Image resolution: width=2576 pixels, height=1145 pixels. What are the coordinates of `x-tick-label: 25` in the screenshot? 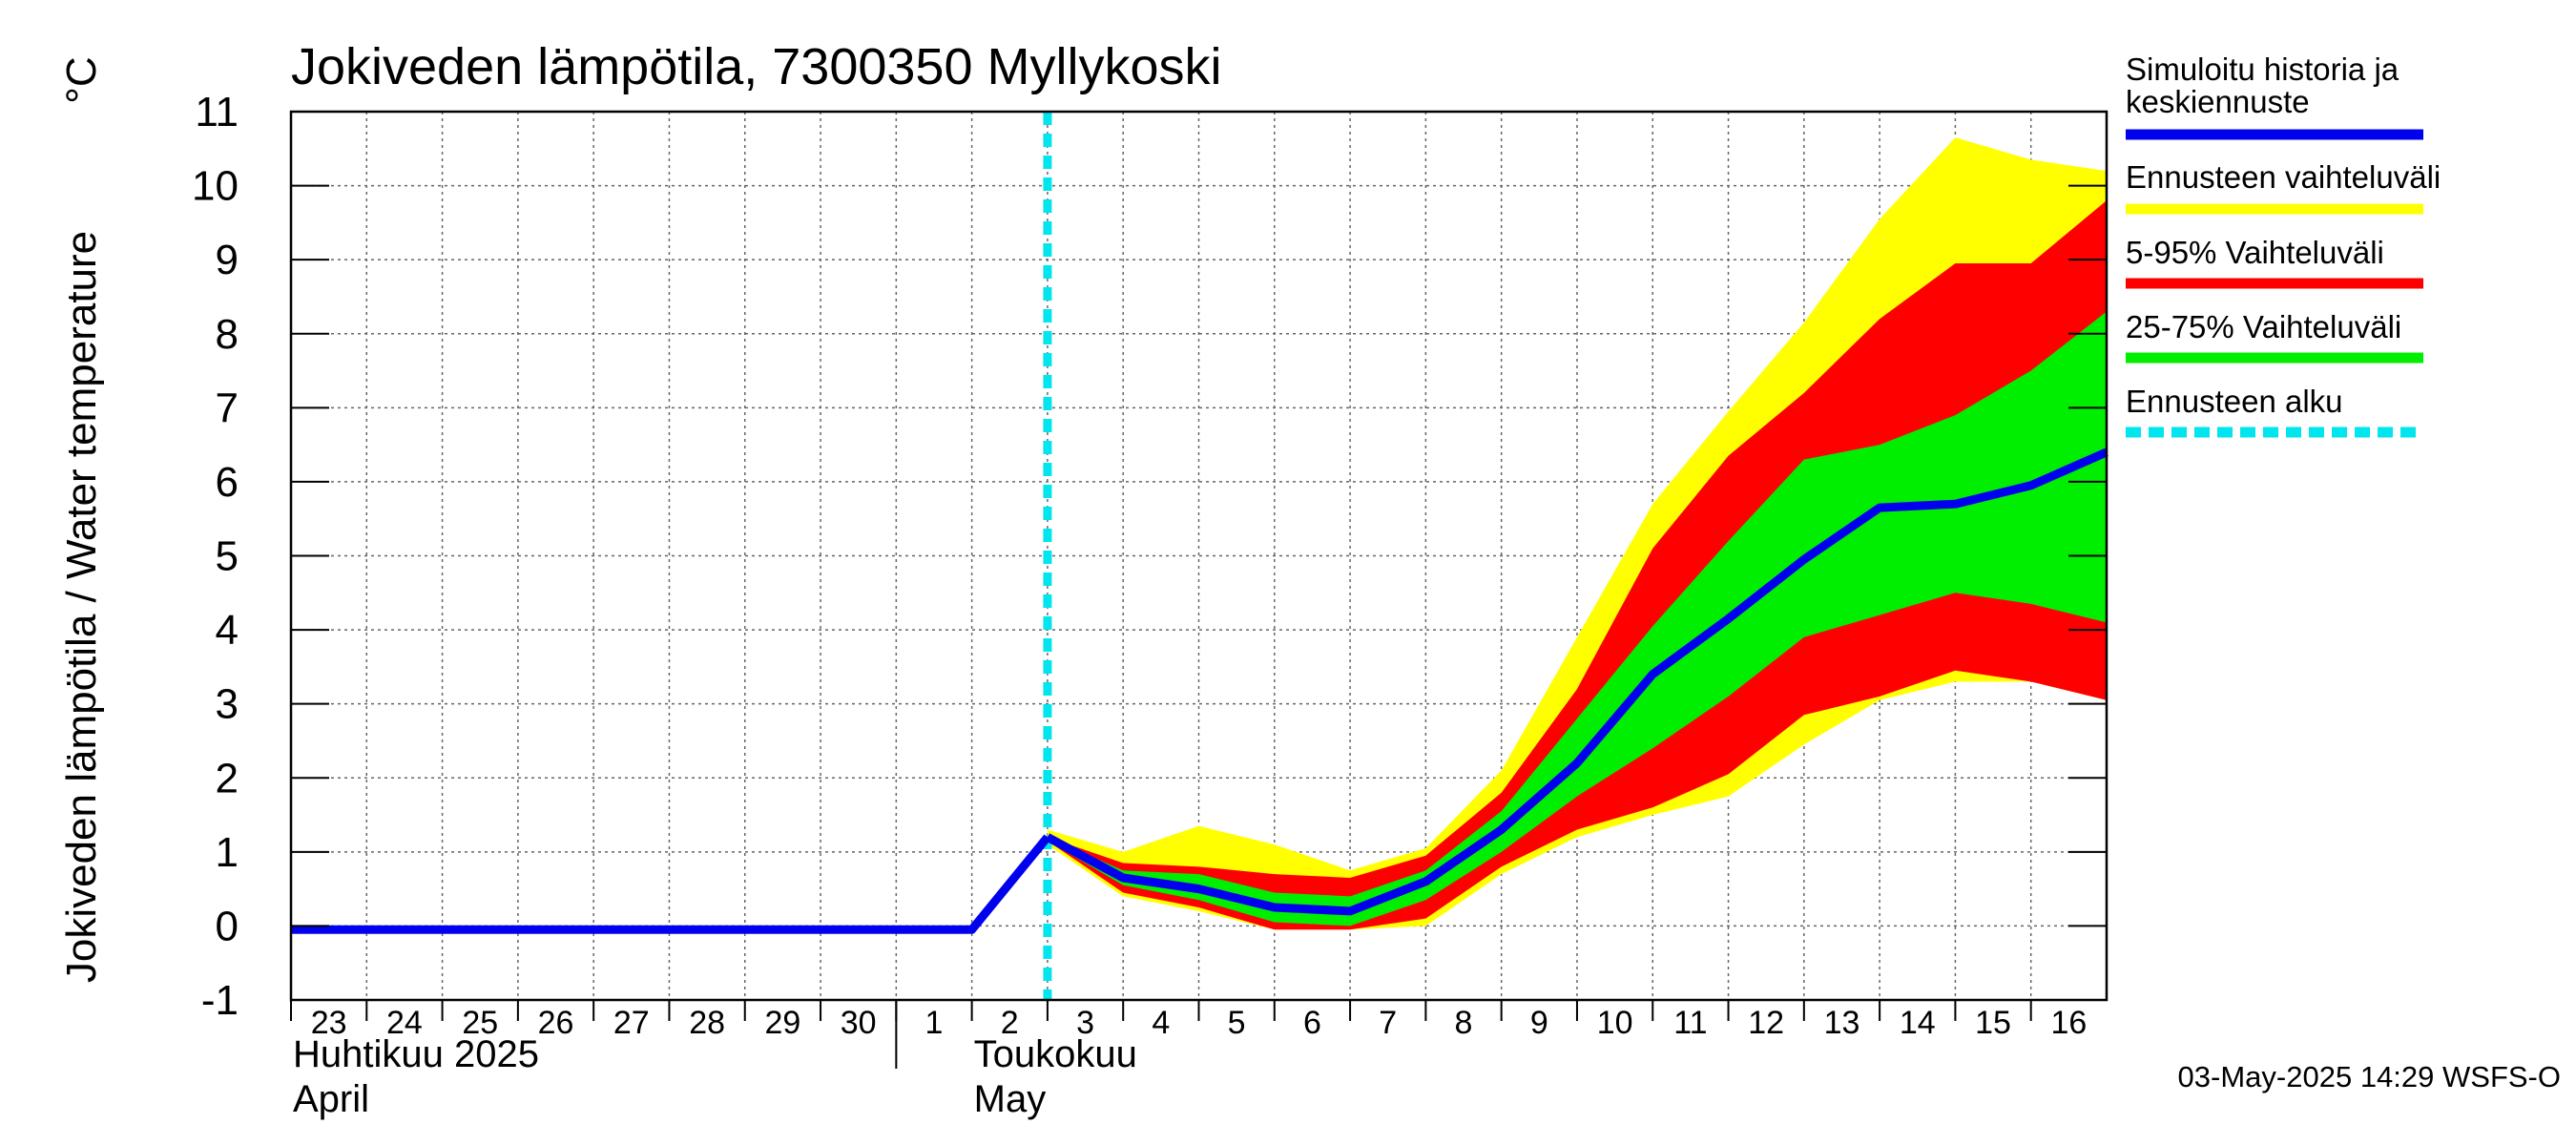 It's located at (480, 1023).